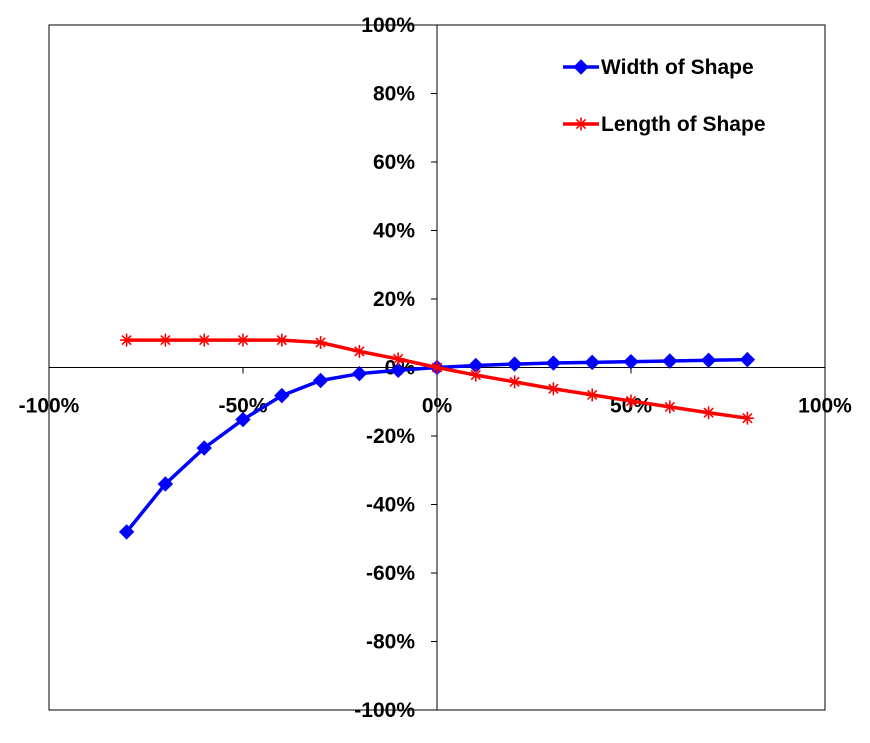  I want to click on legend-item: Width of Shape, so click(658, 67).